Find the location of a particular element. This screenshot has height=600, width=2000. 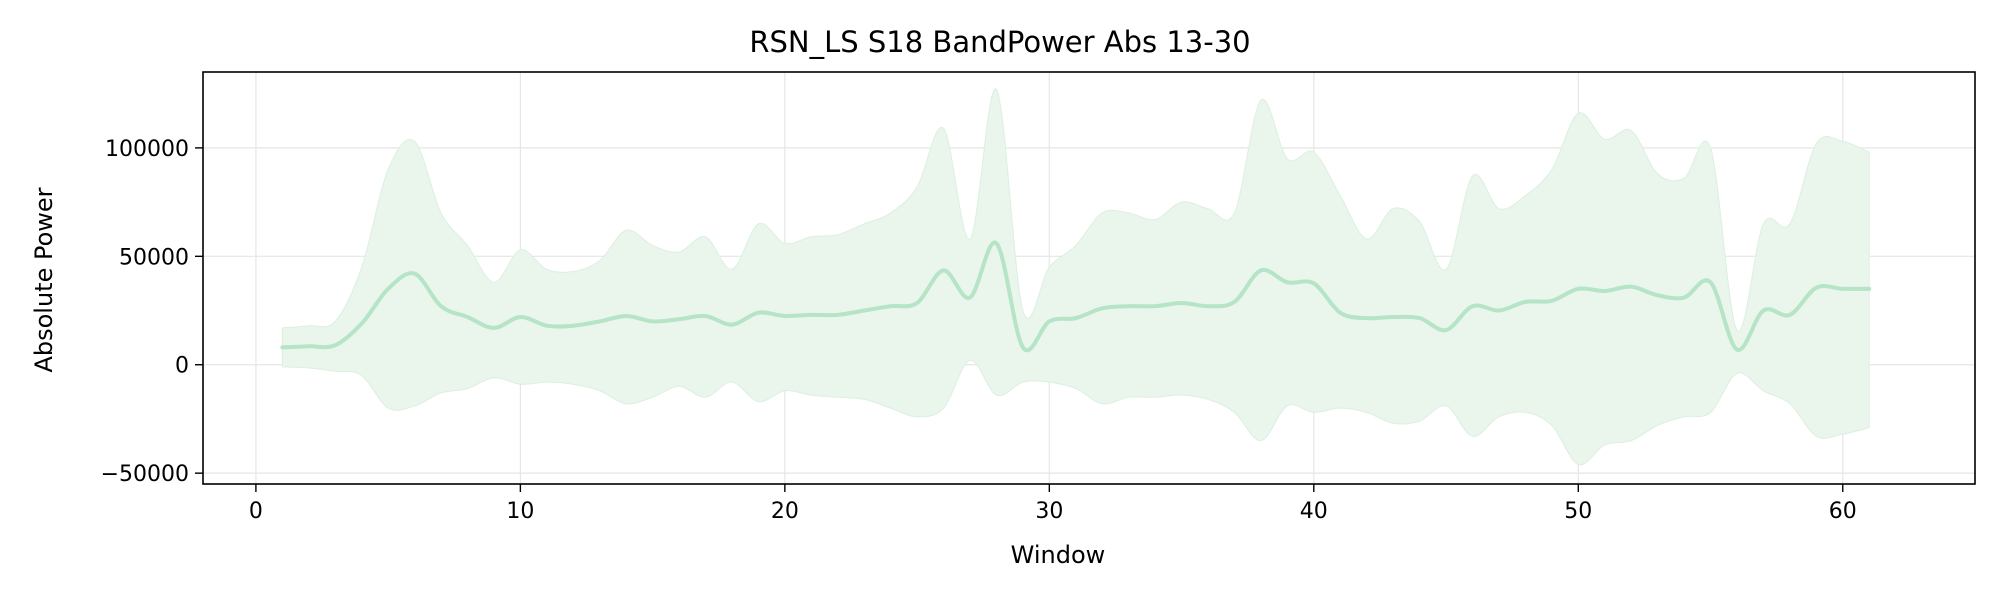

chart-title: RSN_LS S18 BandPower Abs 13-30 is located at coordinates (999, 42).